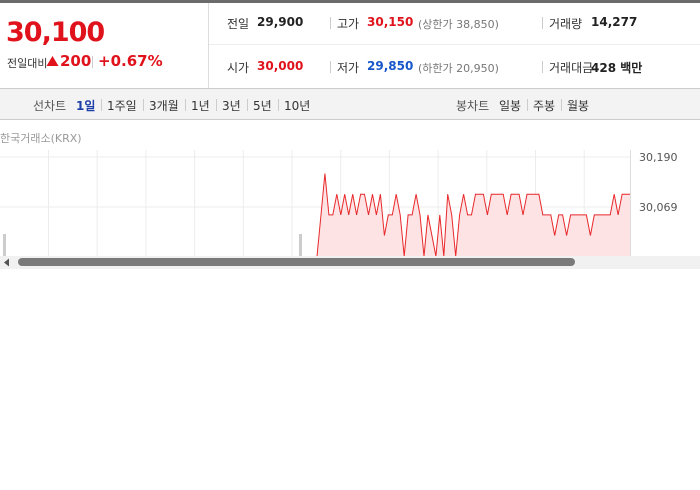  What do you see at coordinates (510, 106) in the screenshot?
I see `tab: 일봉` at bounding box center [510, 106].